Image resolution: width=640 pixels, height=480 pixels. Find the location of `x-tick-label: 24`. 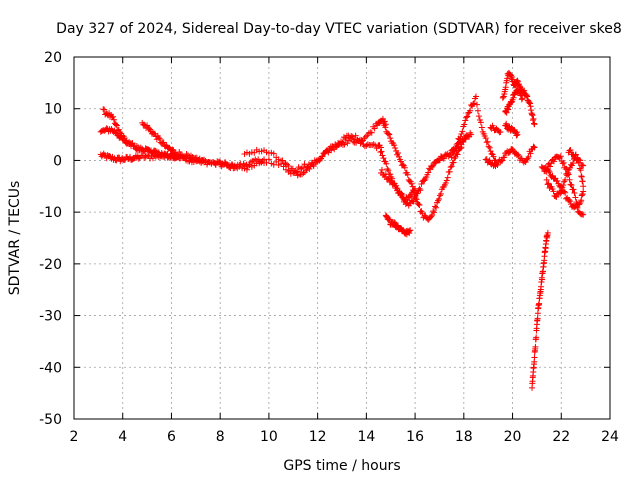

x-tick-label: 24 is located at coordinates (610, 437).